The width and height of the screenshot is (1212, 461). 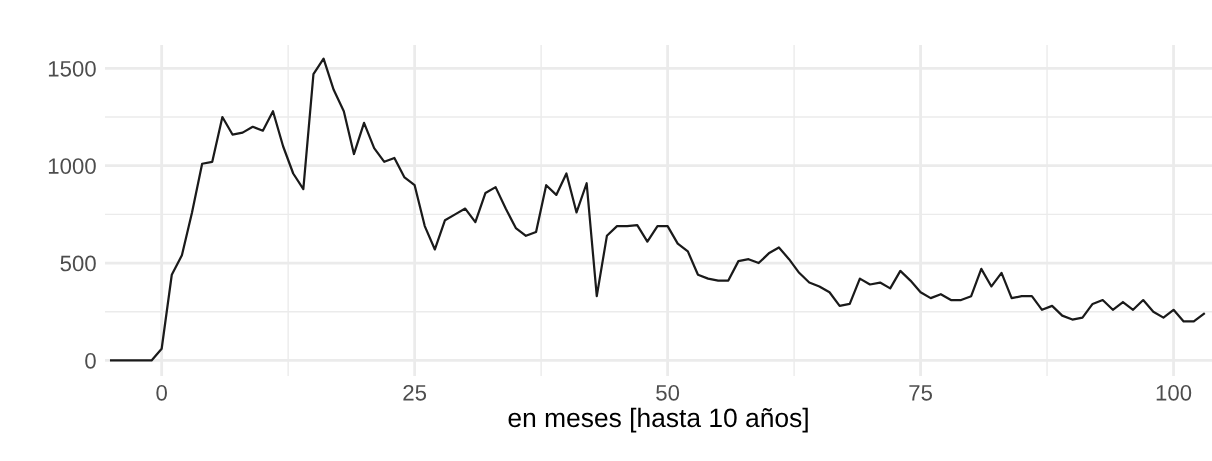 I want to click on x-tick-label: 0, so click(x=161, y=392).